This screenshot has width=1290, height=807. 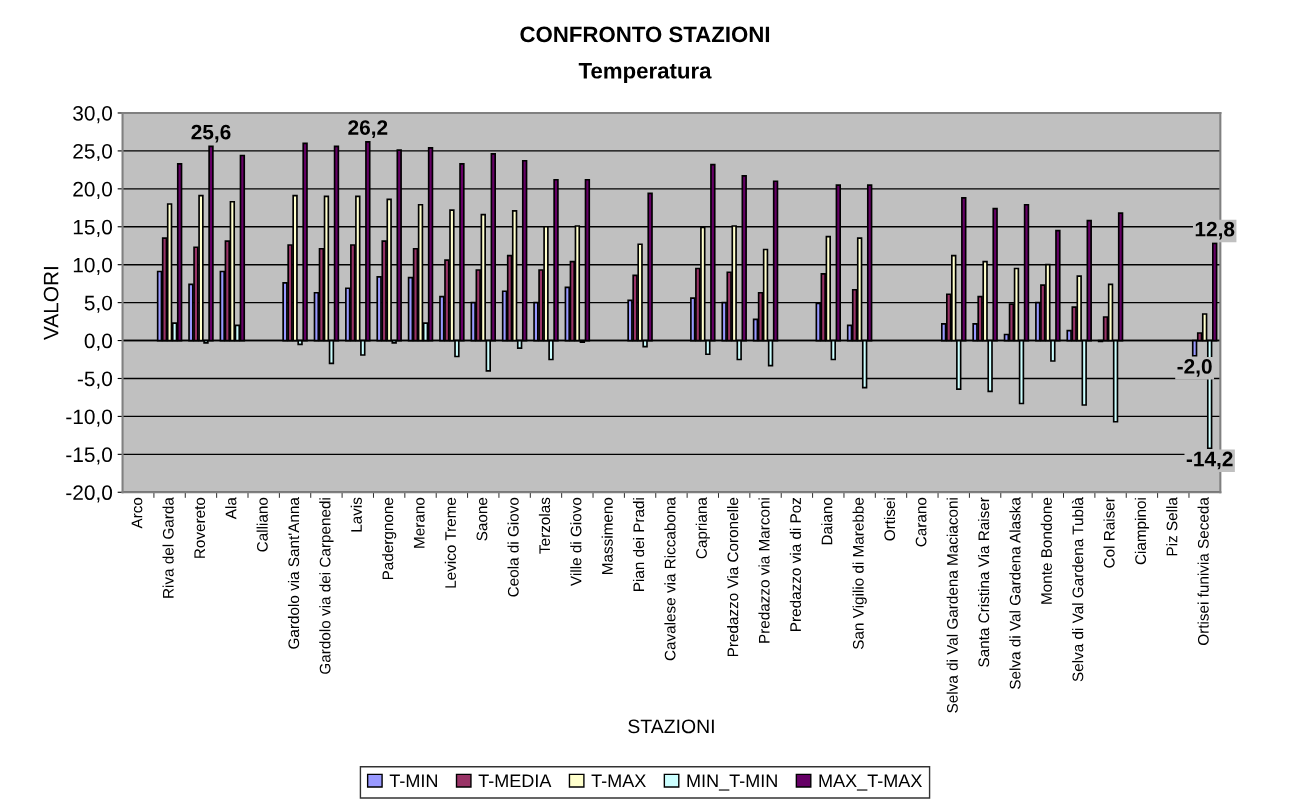 What do you see at coordinates (389, 538) in the screenshot?
I see `x-tick-label: Padergnone` at bounding box center [389, 538].